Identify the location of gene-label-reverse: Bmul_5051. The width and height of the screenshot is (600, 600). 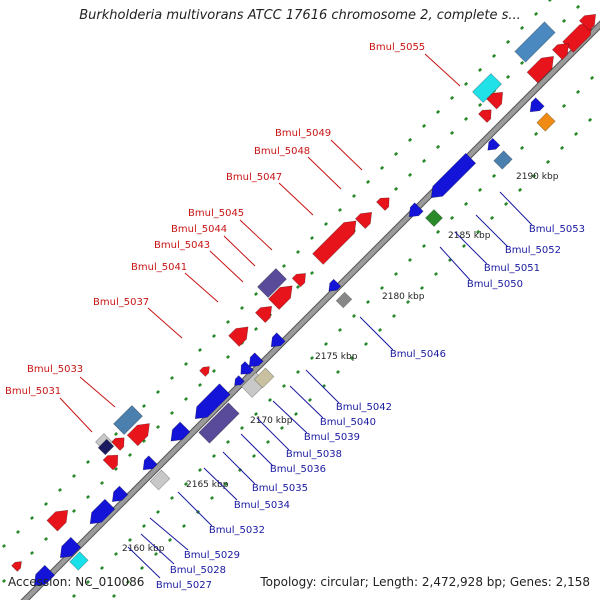
(512, 268).